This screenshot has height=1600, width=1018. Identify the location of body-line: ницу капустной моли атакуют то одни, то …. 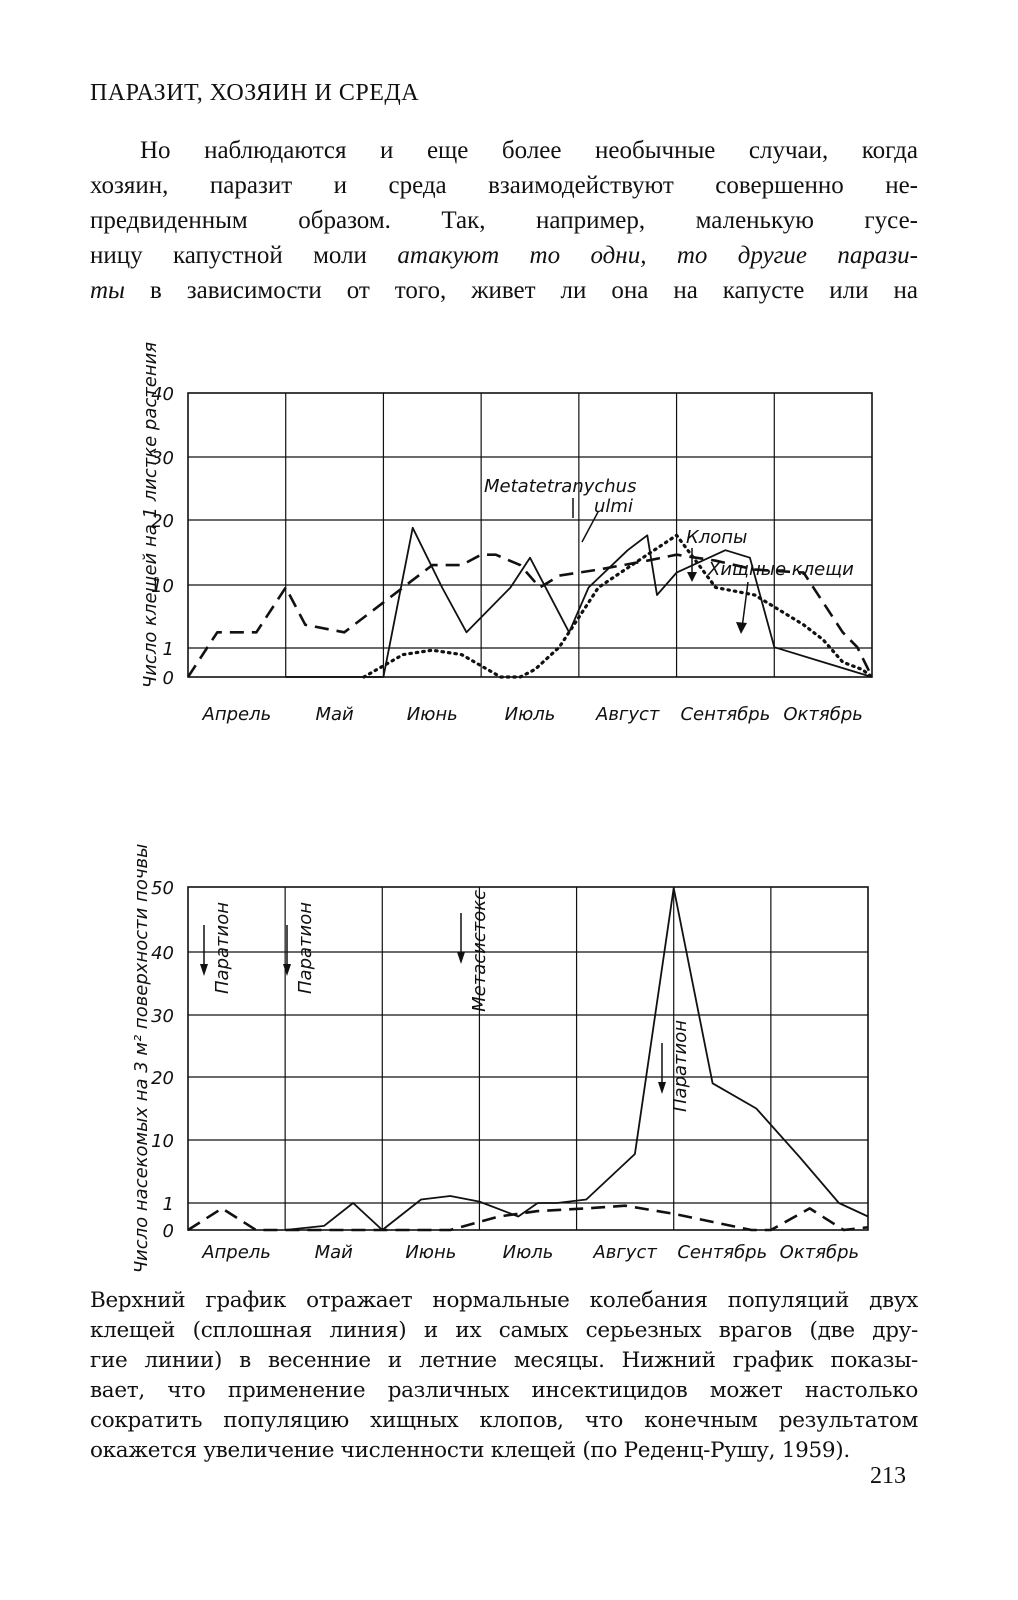
(504, 255).